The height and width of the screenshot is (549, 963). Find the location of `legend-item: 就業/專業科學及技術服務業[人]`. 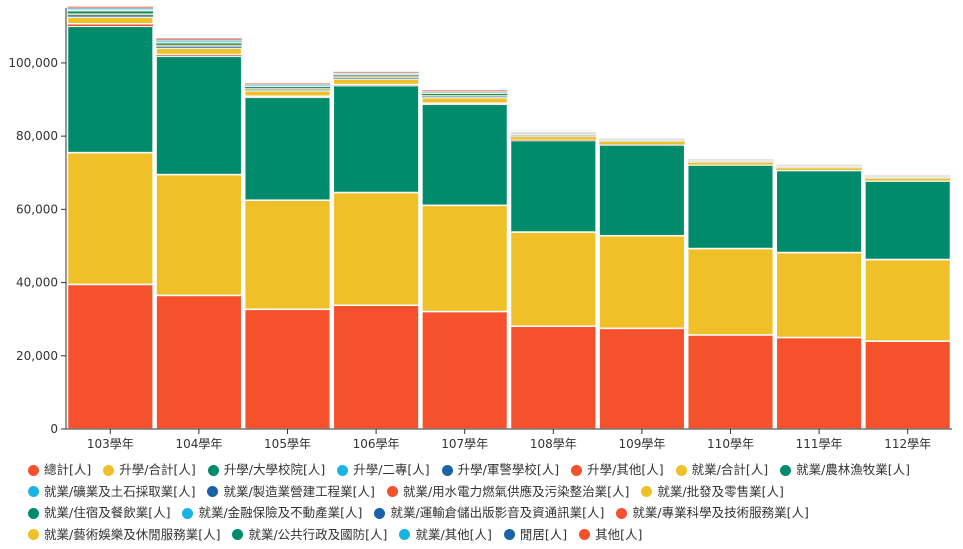

legend-item: 就業/專業科學及技術服務業[人] is located at coordinates (712, 513).